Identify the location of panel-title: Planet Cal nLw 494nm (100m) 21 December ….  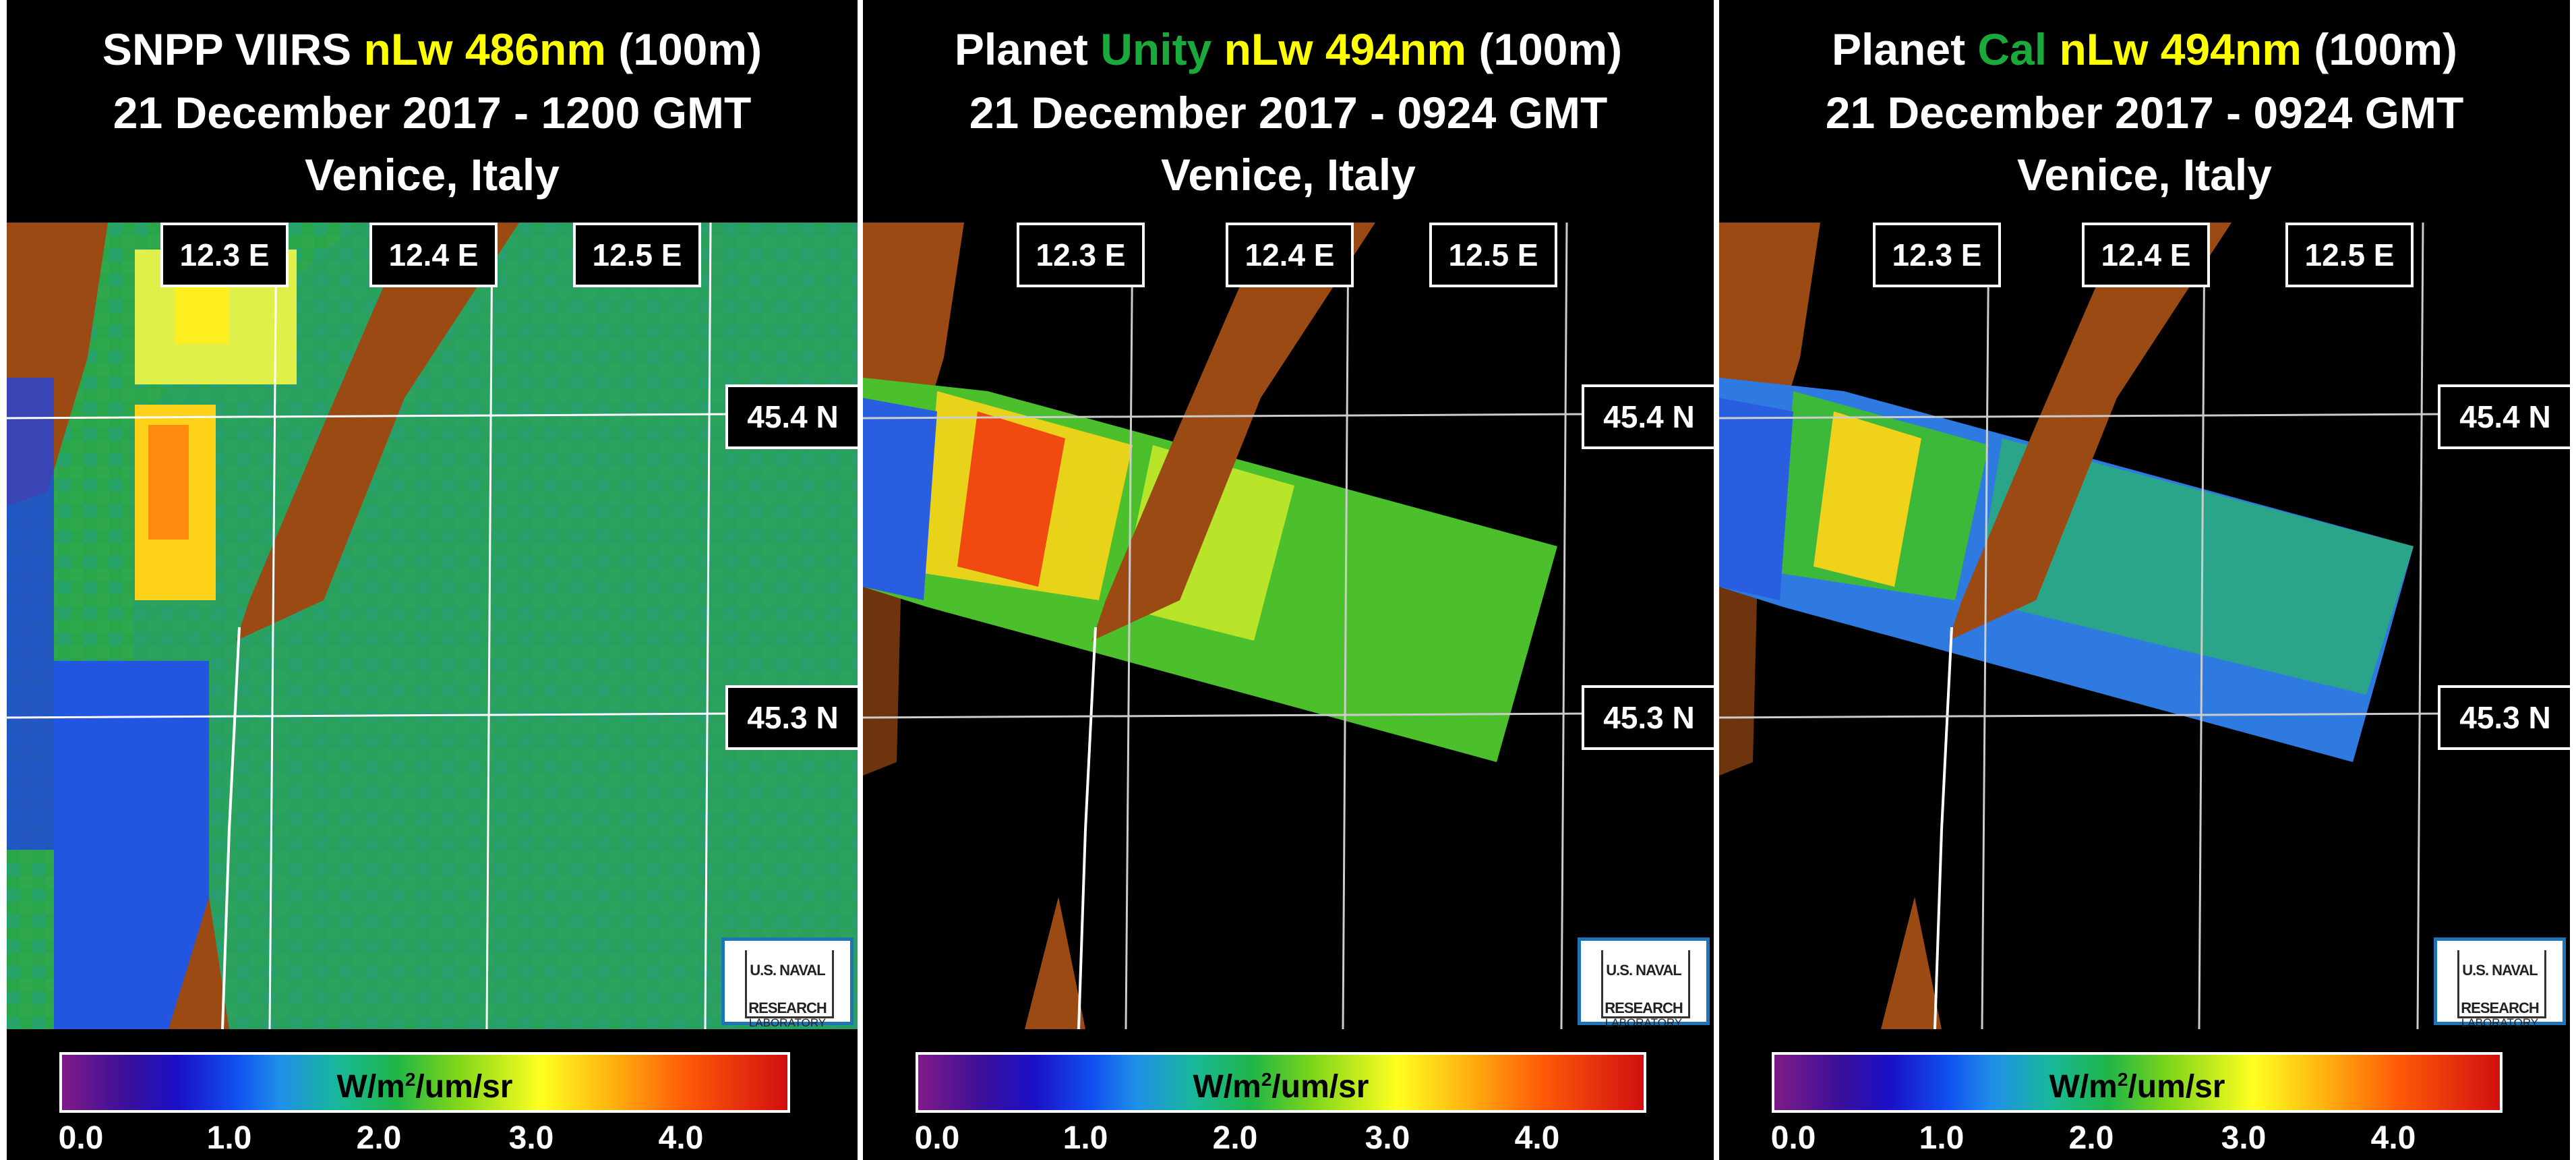
(2144, 112).